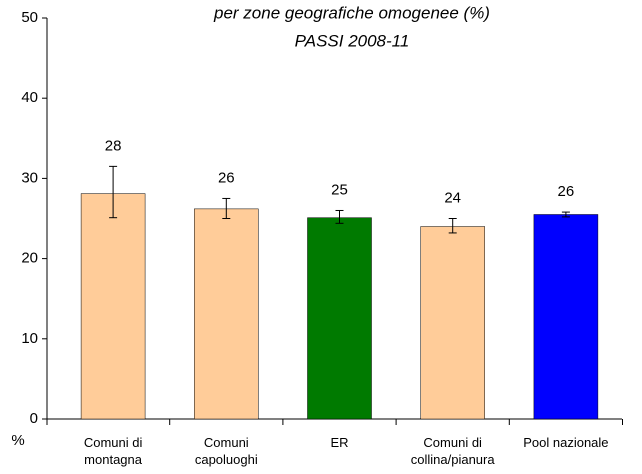 The width and height of the screenshot is (642, 474). What do you see at coordinates (566, 442) in the screenshot?
I see `x-tick-label: Pool nazionale` at bounding box center [566, 442].